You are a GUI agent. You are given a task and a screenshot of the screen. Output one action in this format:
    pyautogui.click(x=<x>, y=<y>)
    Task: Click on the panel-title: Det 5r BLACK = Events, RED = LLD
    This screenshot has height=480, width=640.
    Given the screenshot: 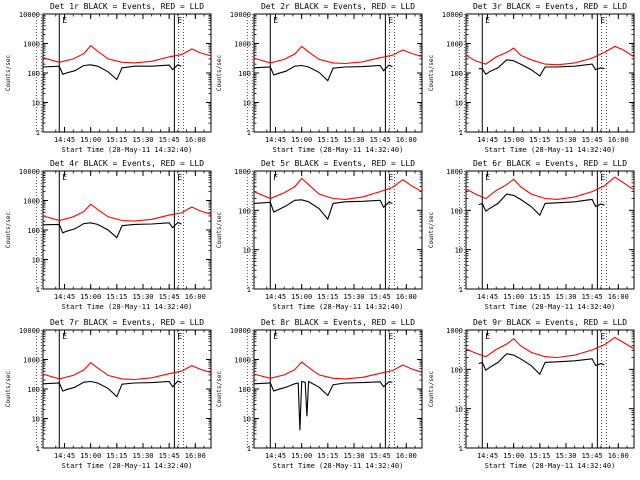 What is the action you would take?
    pyautogui.click(x=338, y=163)
    